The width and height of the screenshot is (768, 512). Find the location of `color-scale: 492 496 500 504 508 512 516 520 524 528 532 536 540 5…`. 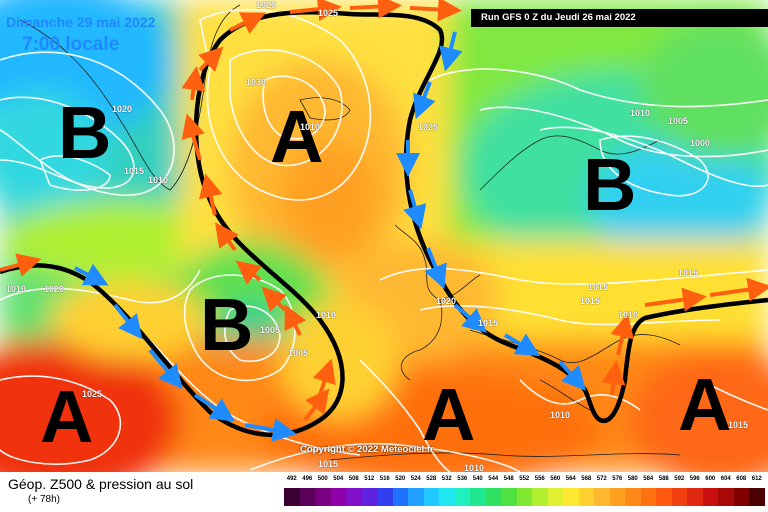

color-scale: 492 496 500 504 508 512 516 520 524 528 532 536 540 5… is located at coordinates (526, 493).